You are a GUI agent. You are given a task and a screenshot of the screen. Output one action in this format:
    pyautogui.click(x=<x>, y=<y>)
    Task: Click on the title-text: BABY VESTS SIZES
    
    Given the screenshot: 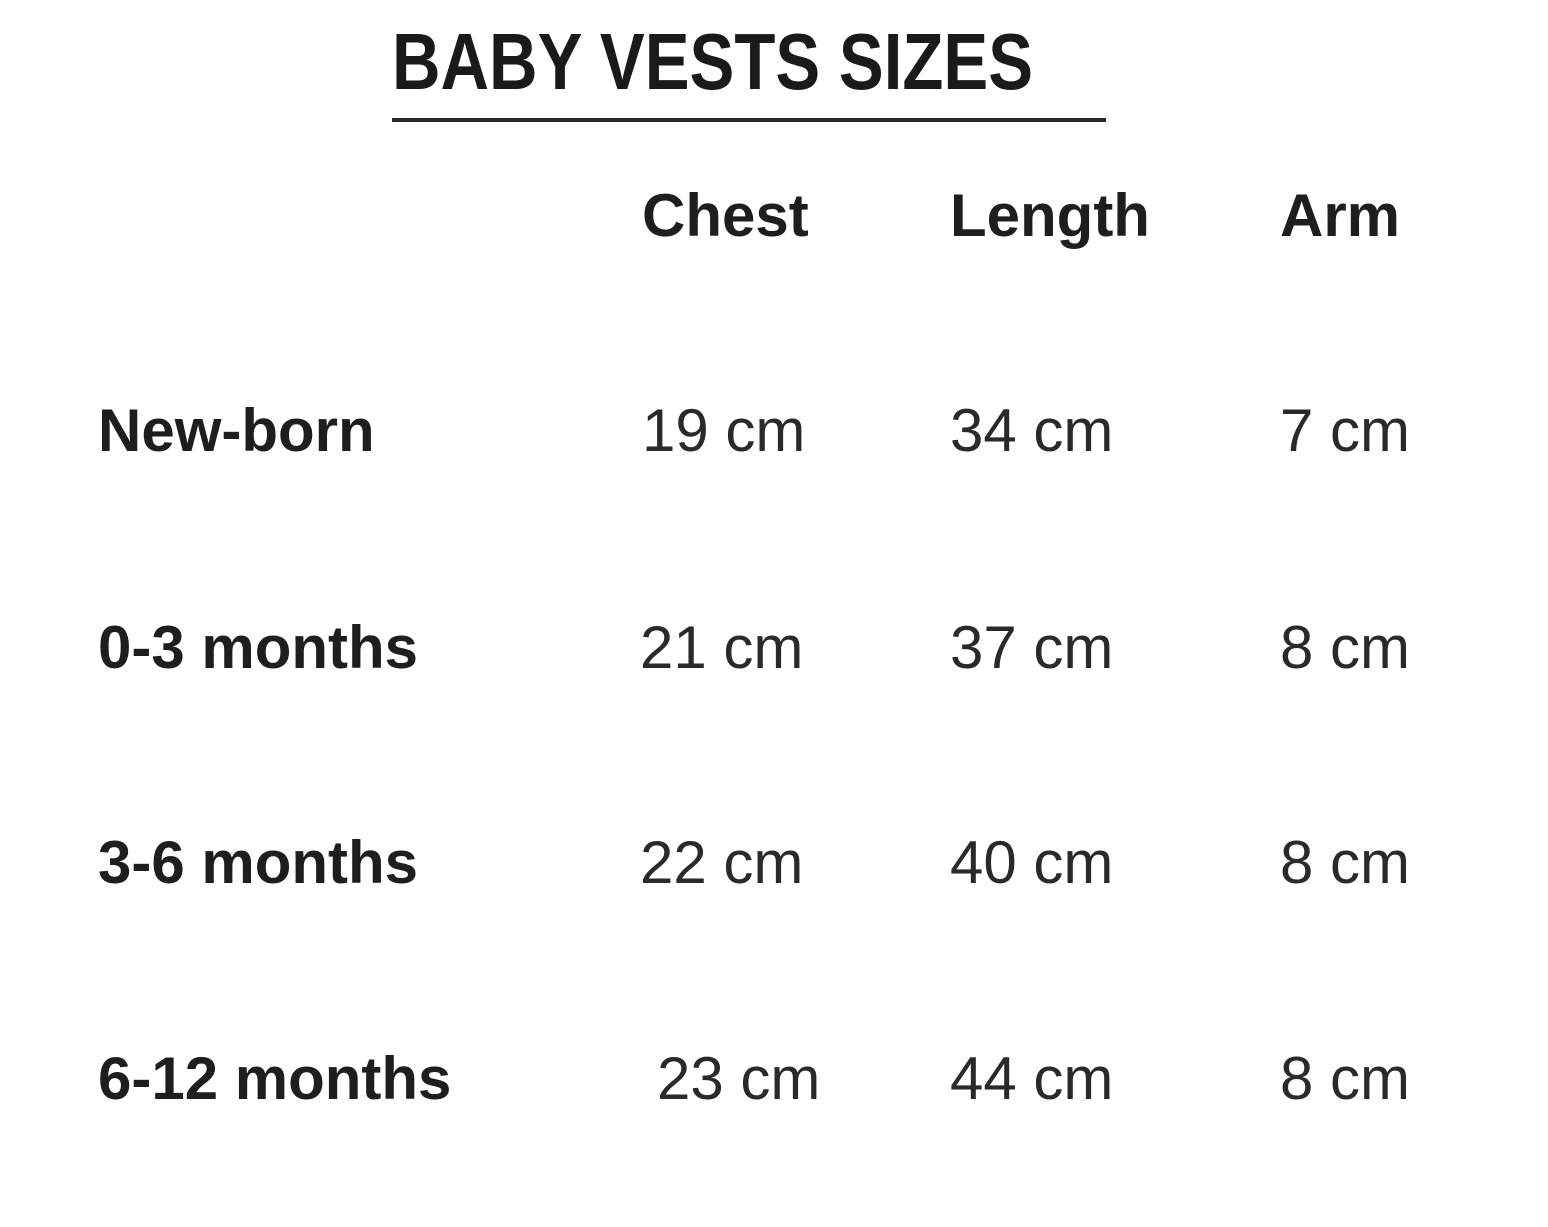 What is the action you would take?
    pyautogui.click(x=713, y=61)
    